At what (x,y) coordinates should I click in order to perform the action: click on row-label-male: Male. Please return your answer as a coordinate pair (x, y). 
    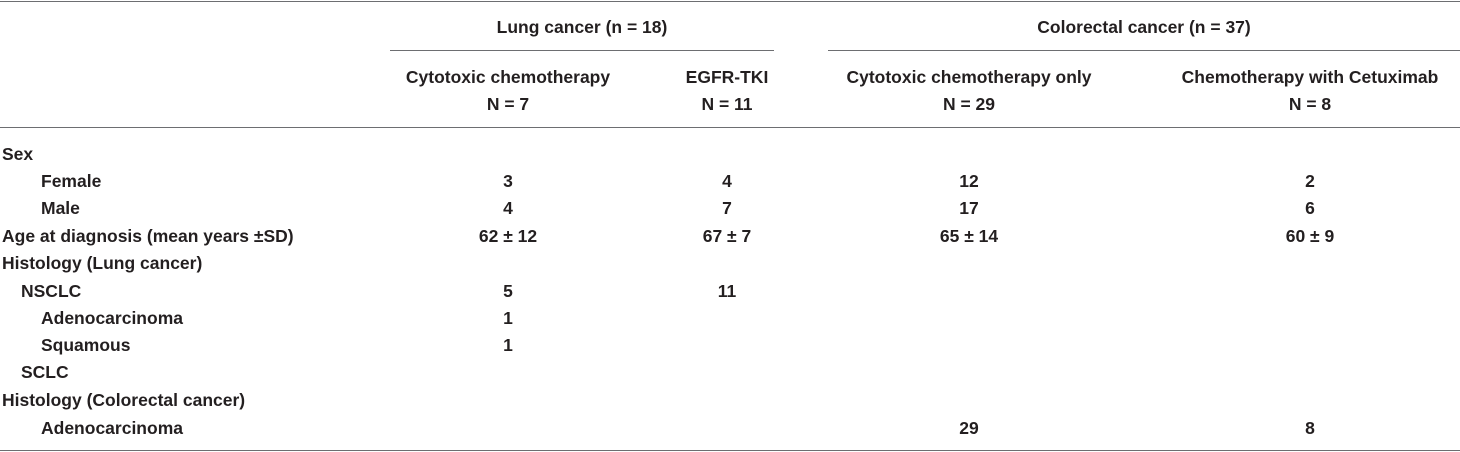
    Looking at the image, I should click on (60, 208).